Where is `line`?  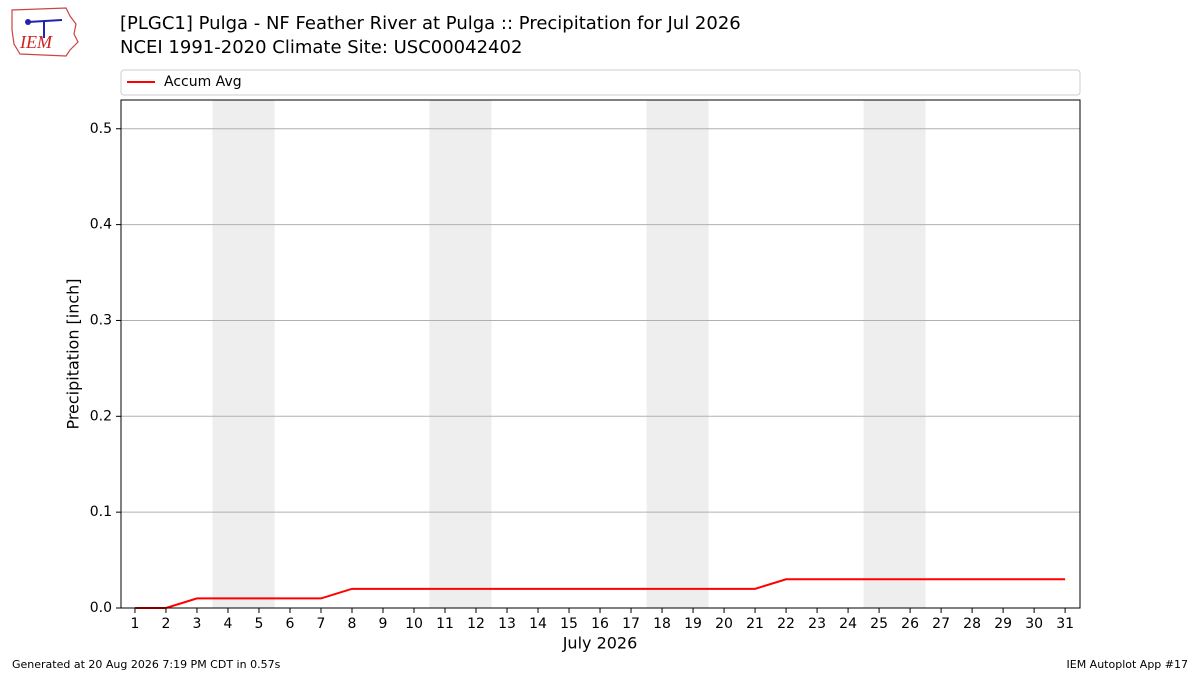
line is located at coordinates (600, 593).